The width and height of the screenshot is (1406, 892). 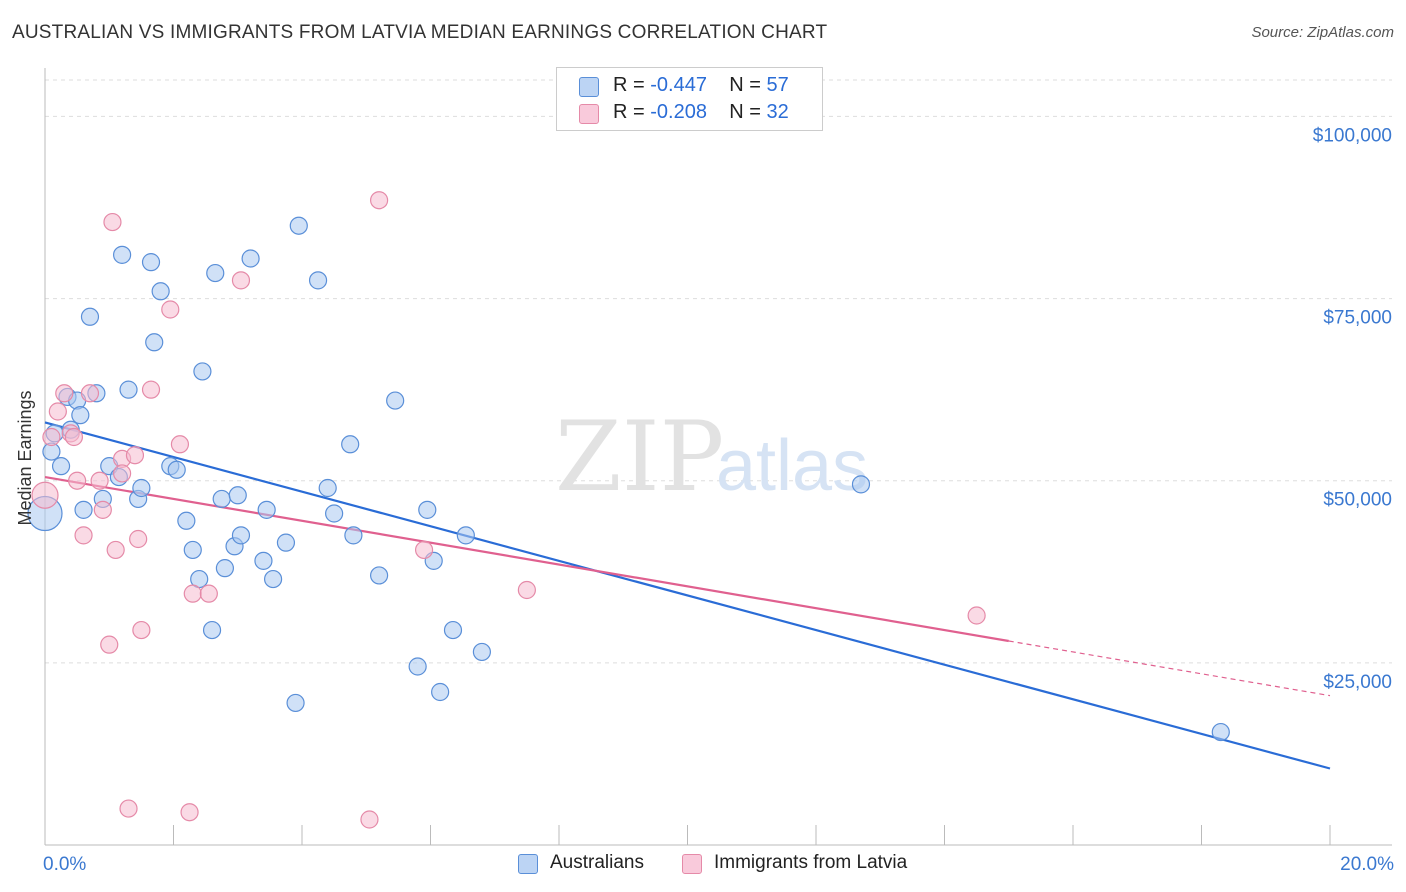 What do you see at coordinates (528, 864) in the screenshot?
I see `series-swatch-blue` at bounding box center [528, 864].